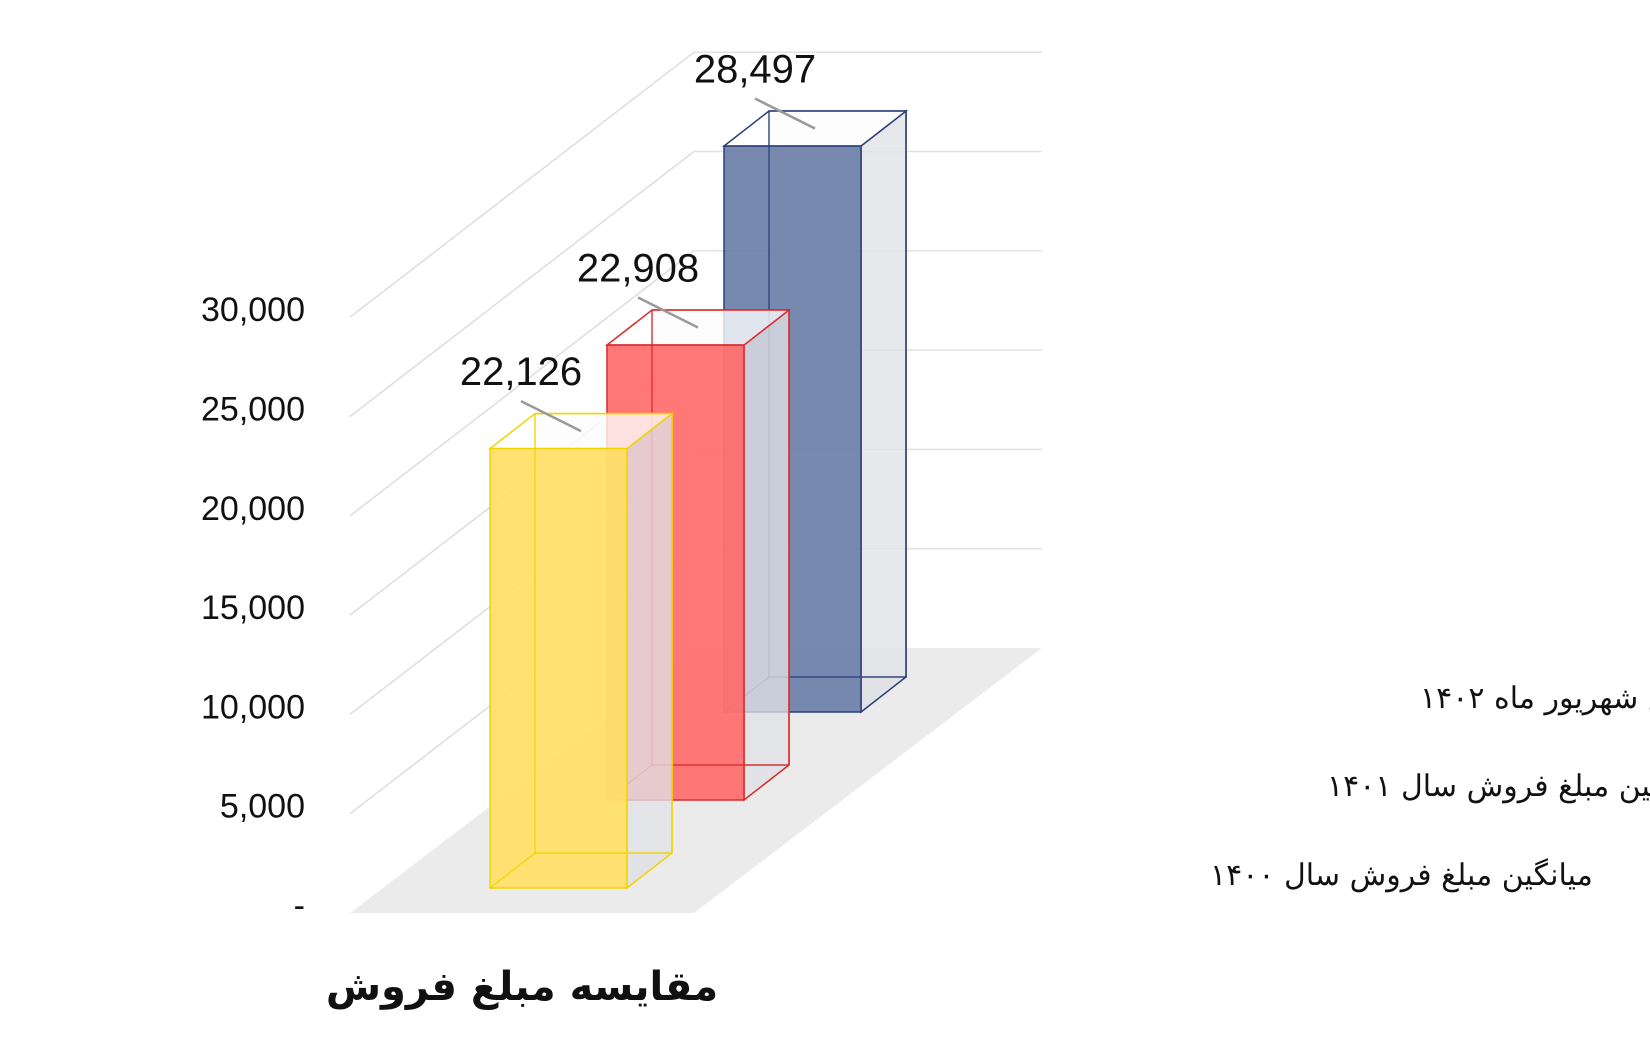 This screenshot has height=1059, width=1650. I want to click on y-tick-label: 25,000, so click(253, 410).